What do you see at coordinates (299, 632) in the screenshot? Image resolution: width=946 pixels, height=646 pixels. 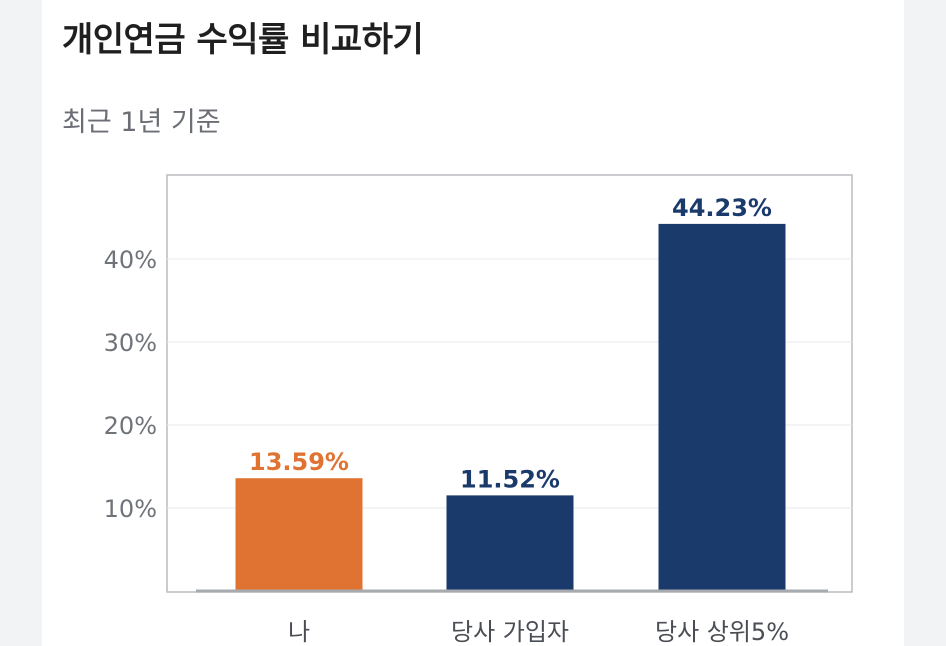 I see `category-label-0: 나` at bounding box center [299, 632].